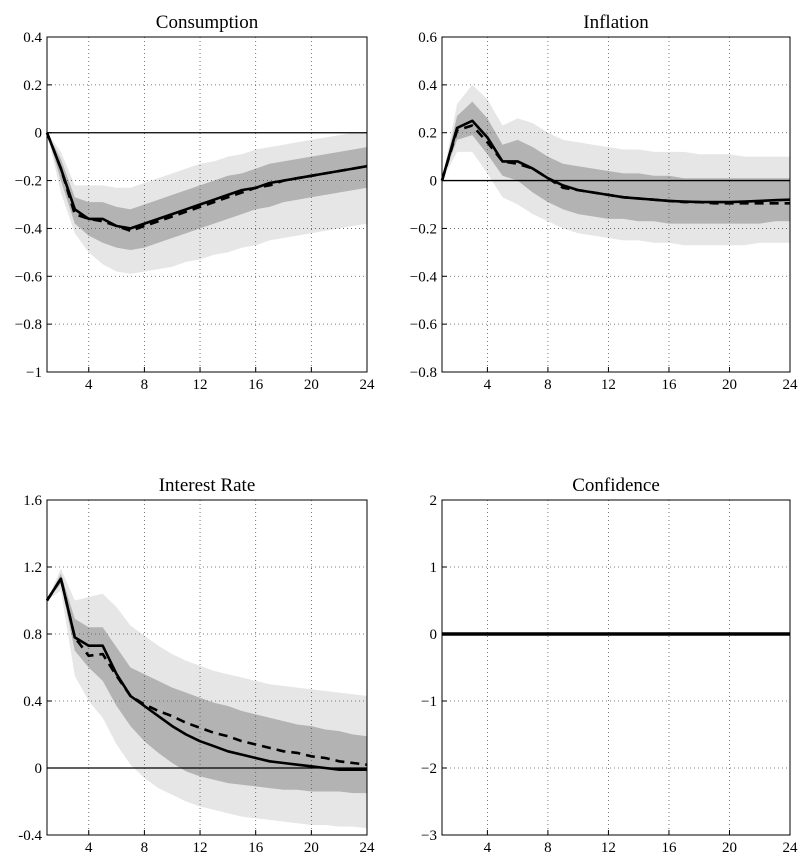  Describe the element at coordinates (423, 373) in the screenshot. I see `inflation-ytick-label: −0.8` at that location.